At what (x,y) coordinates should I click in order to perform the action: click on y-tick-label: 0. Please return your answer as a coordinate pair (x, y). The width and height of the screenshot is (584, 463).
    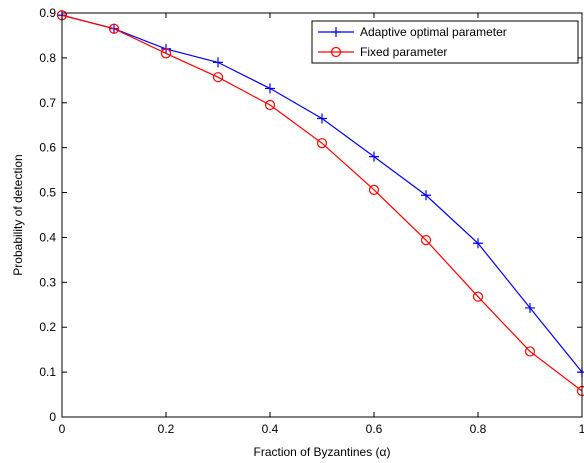
    Looking at the image, I should click on (52, 417).